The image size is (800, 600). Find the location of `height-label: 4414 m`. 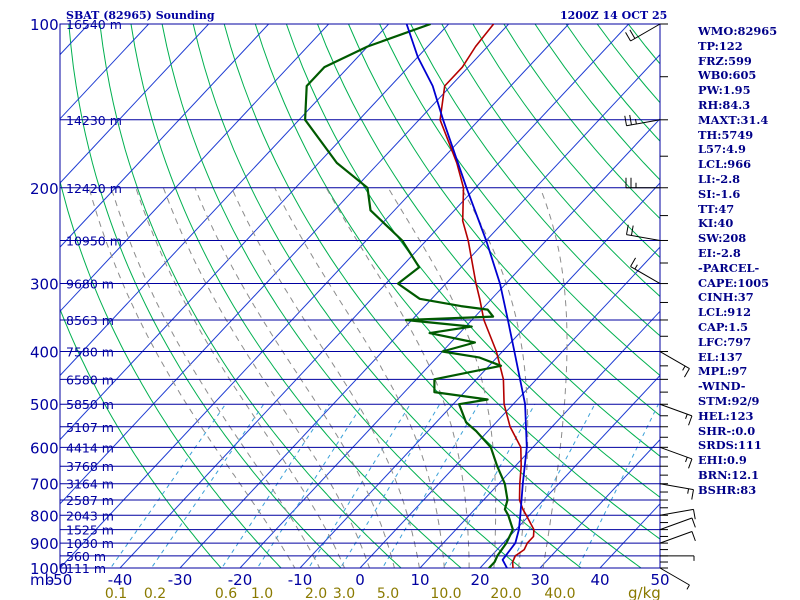

height-label: 4414 m is located at coordinates (90, 447).